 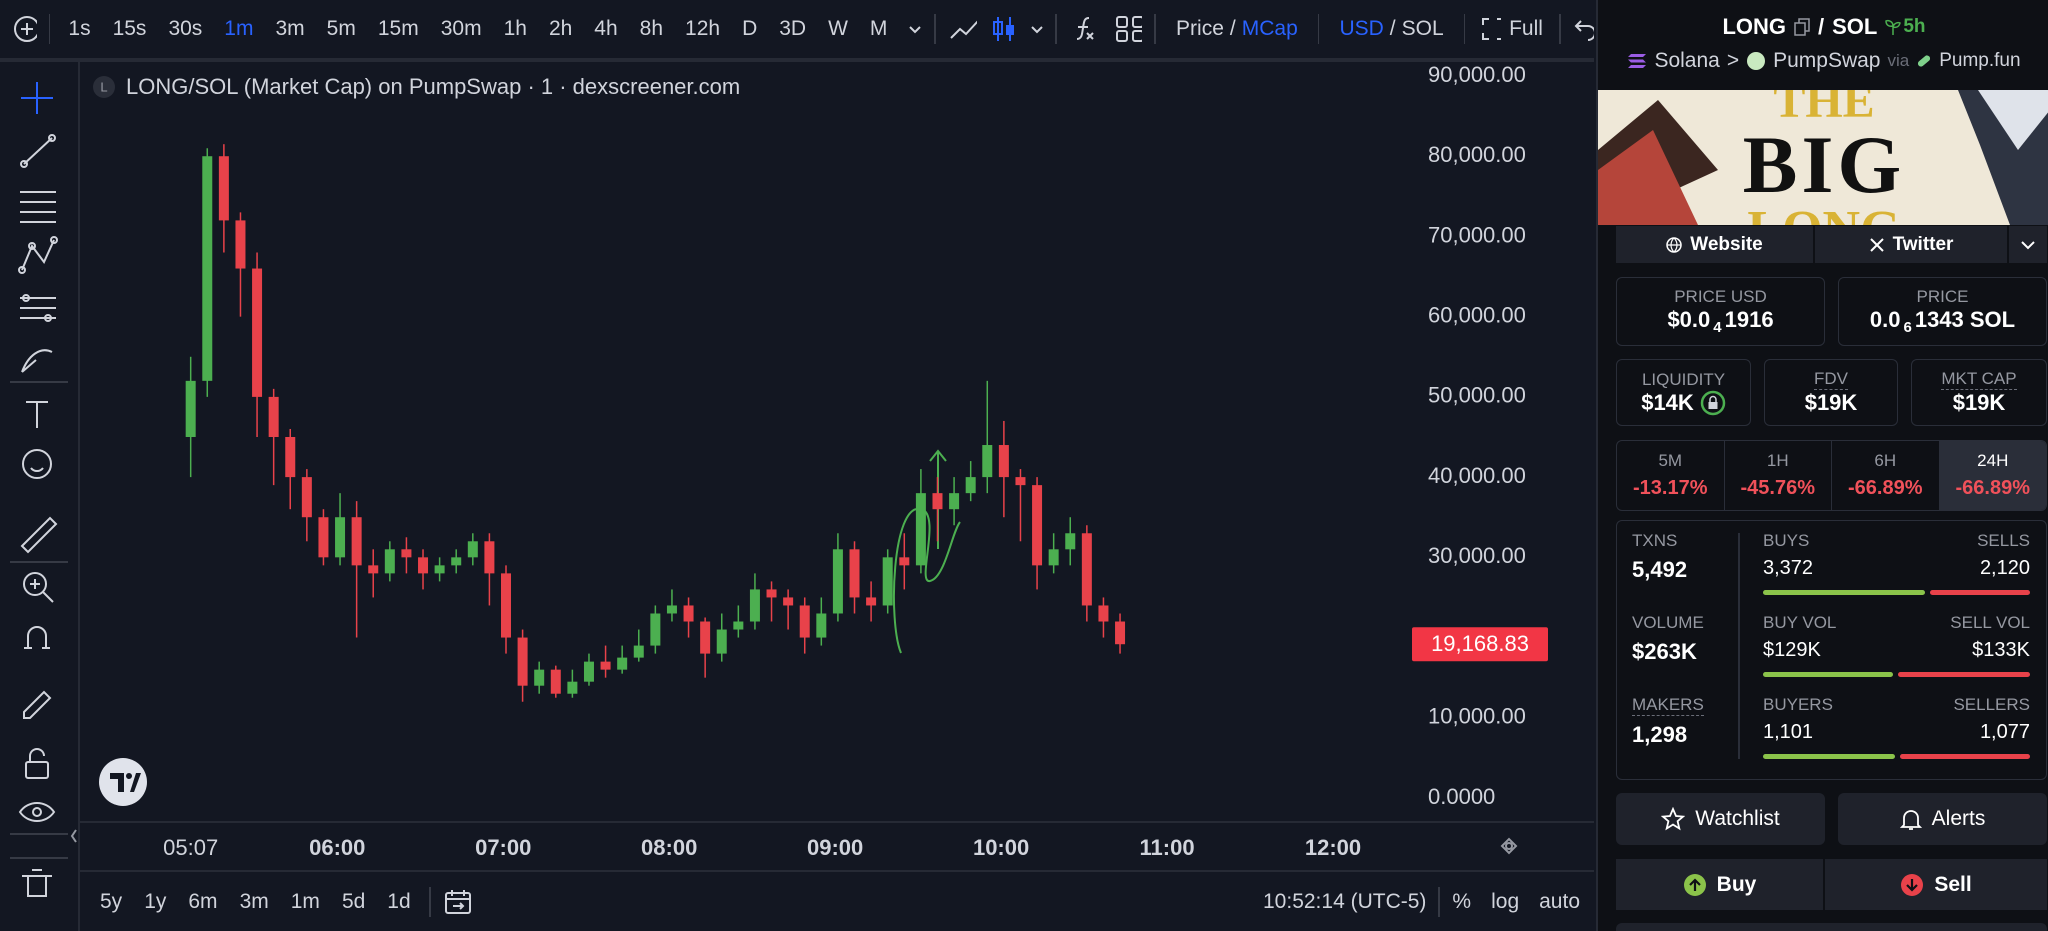 I want to click on price-usd-card: PRICE USD $0.0 4 1916, so click(x=1720, y=311).